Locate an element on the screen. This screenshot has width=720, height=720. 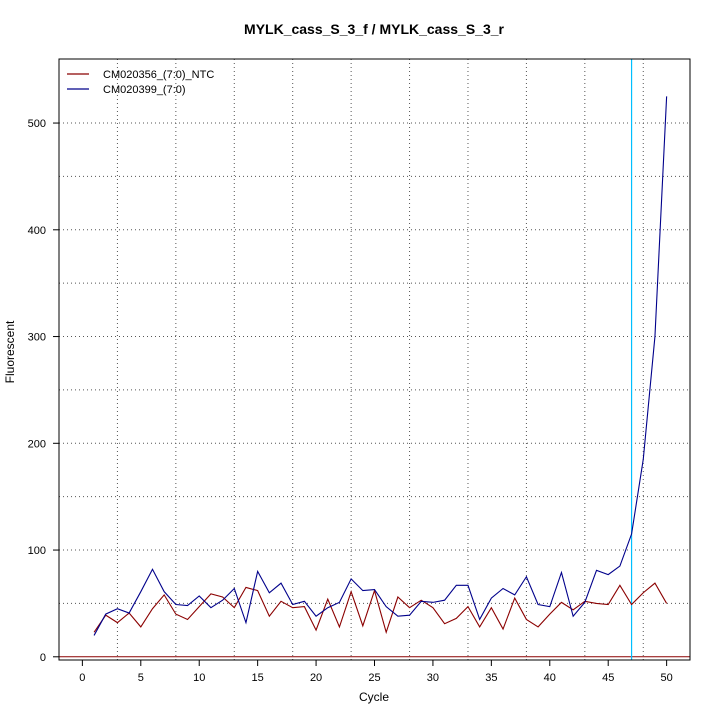
x-tick-label: 45 is located at coordinates (608, 678).